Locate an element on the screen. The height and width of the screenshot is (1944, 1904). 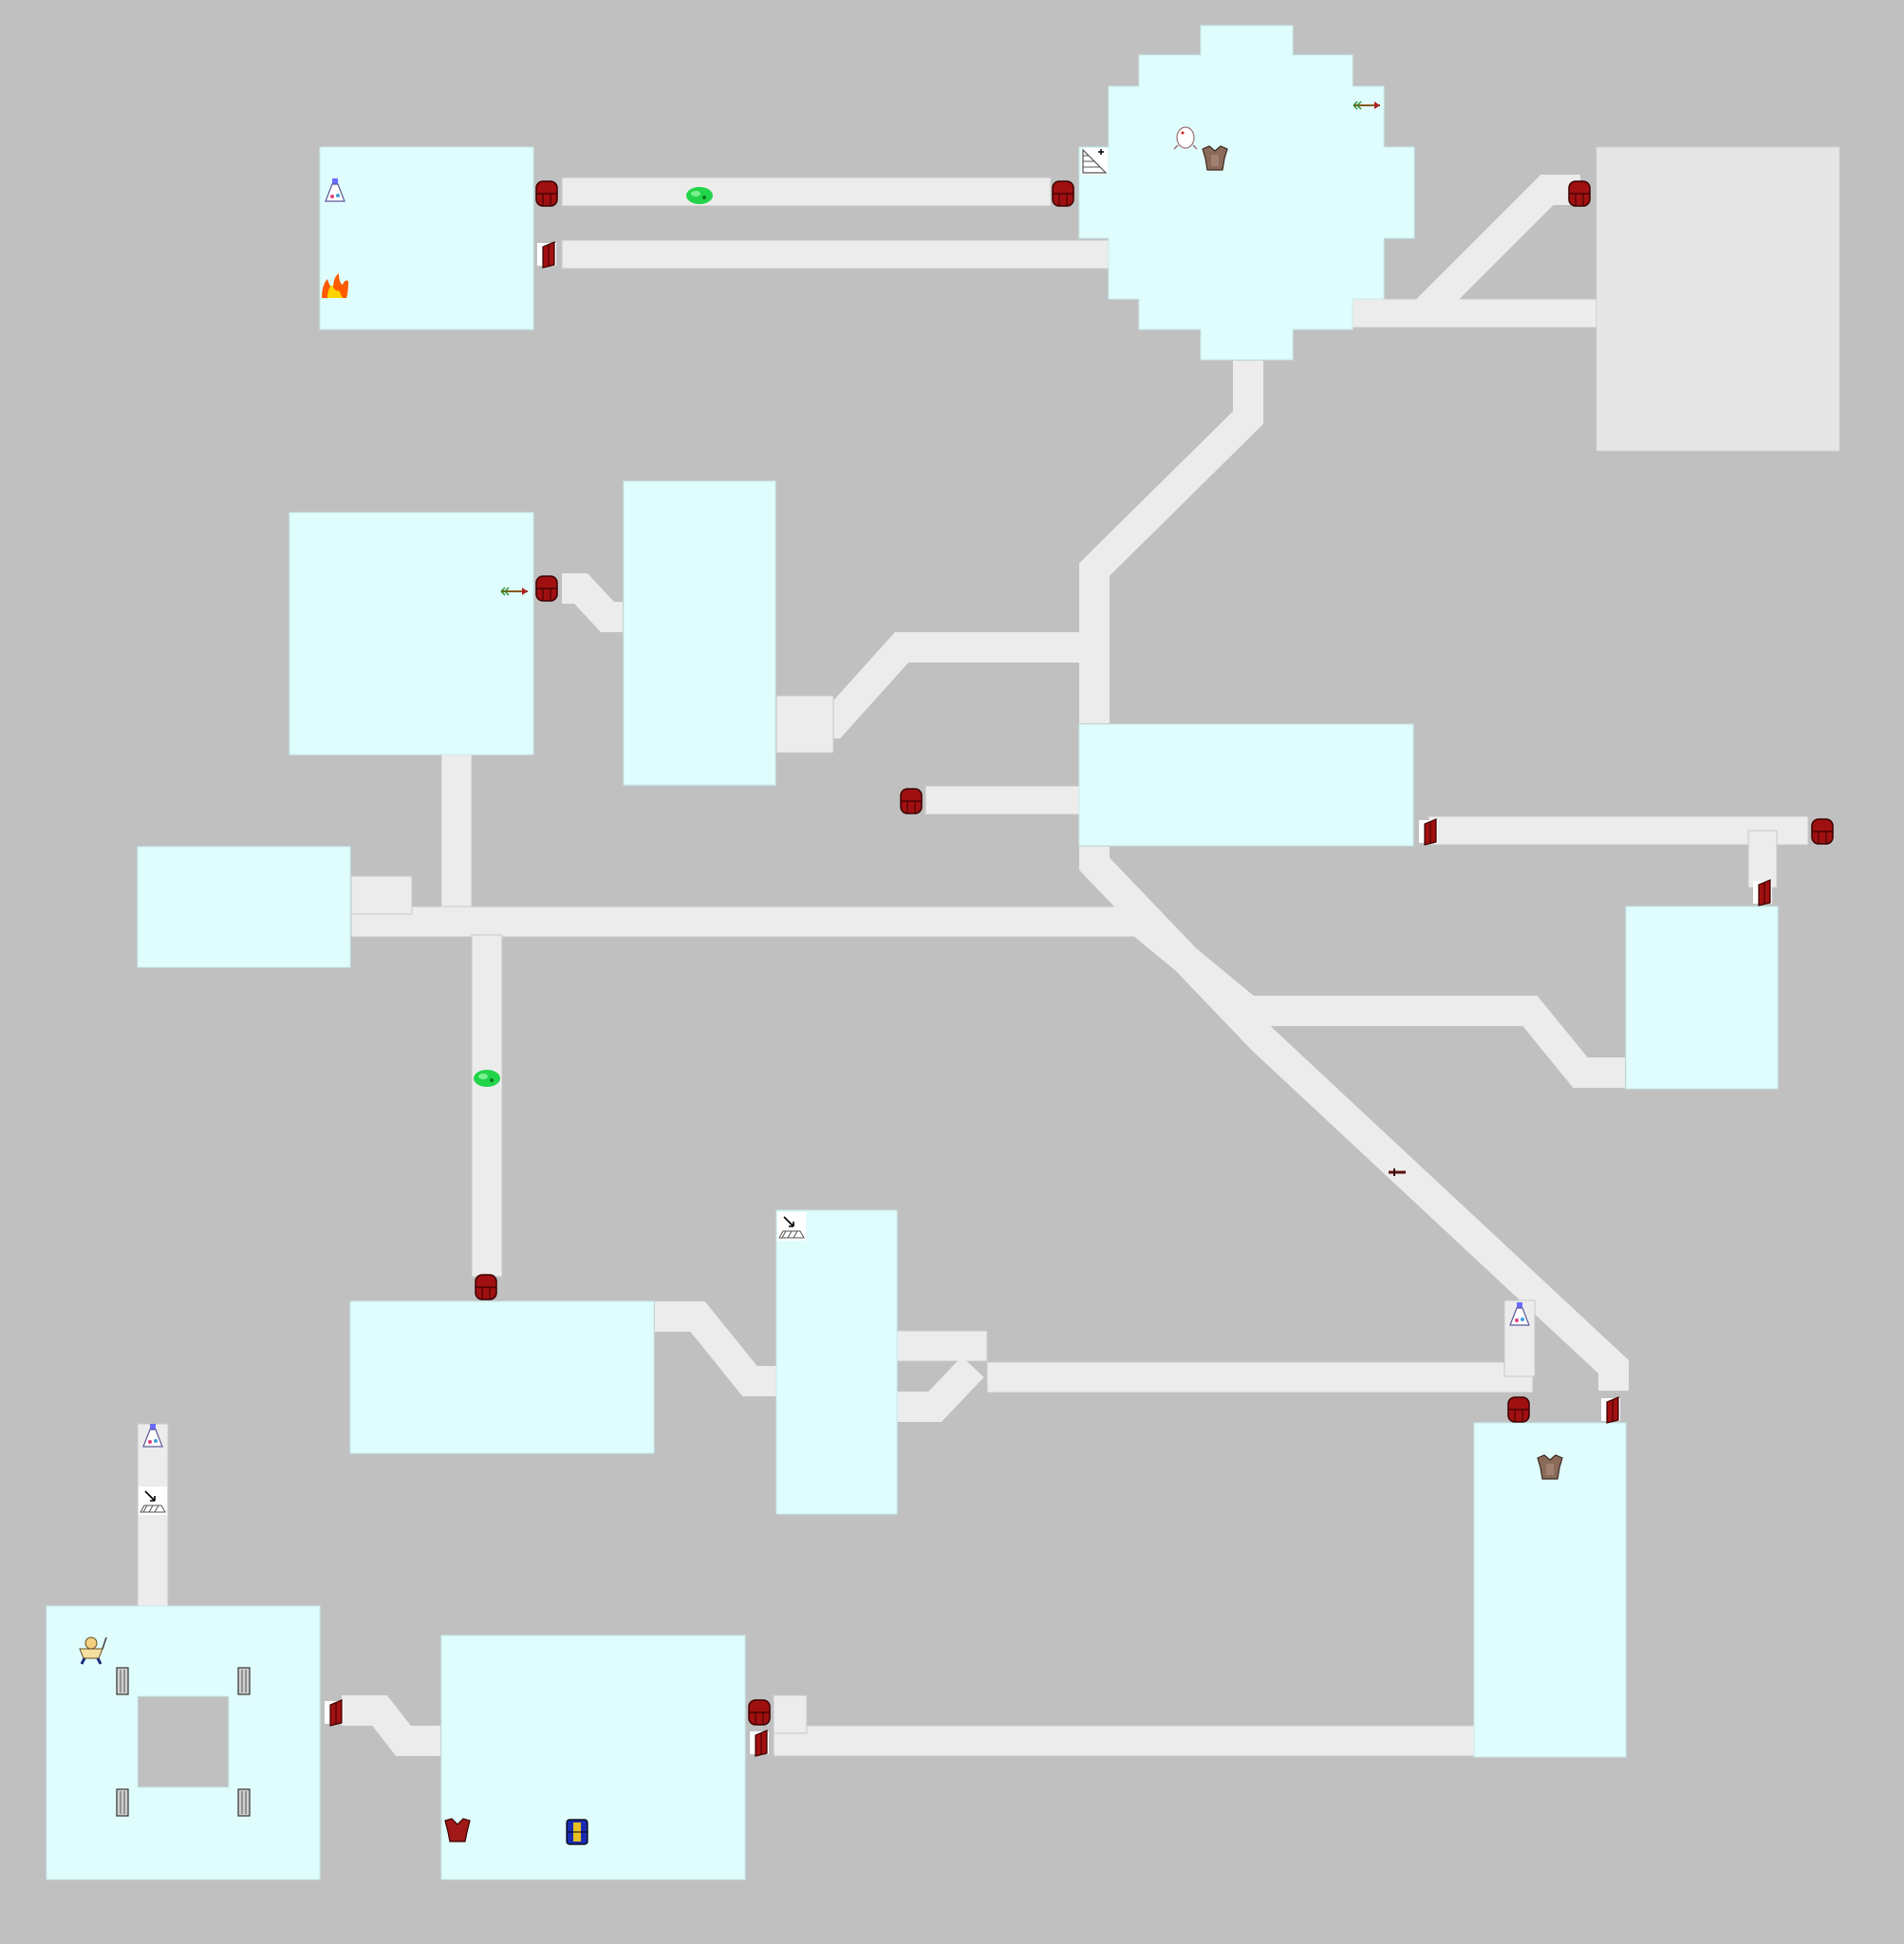
room-bottom-left is located at coordinates (183, 1743).